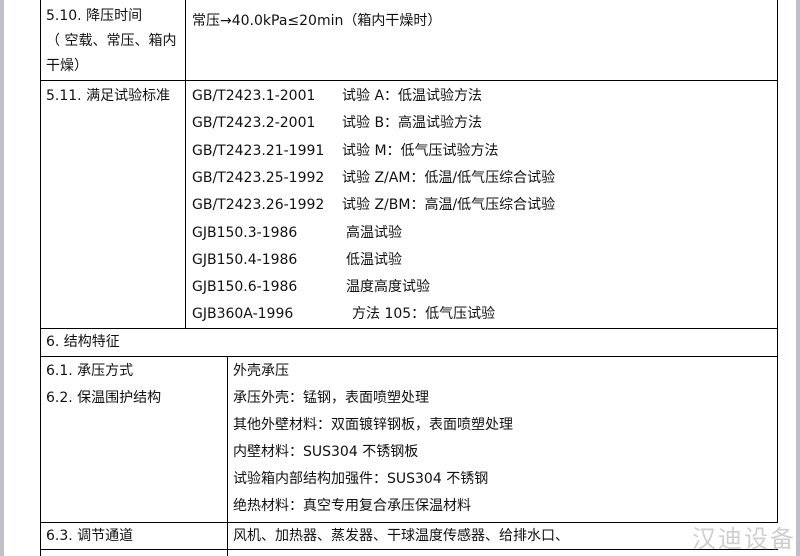  What do you see at coordinates (104, 398) in the screenshot?
I see `row-6-2-label: 6.2. 保温围护结构` at bounding box center [104, 398].